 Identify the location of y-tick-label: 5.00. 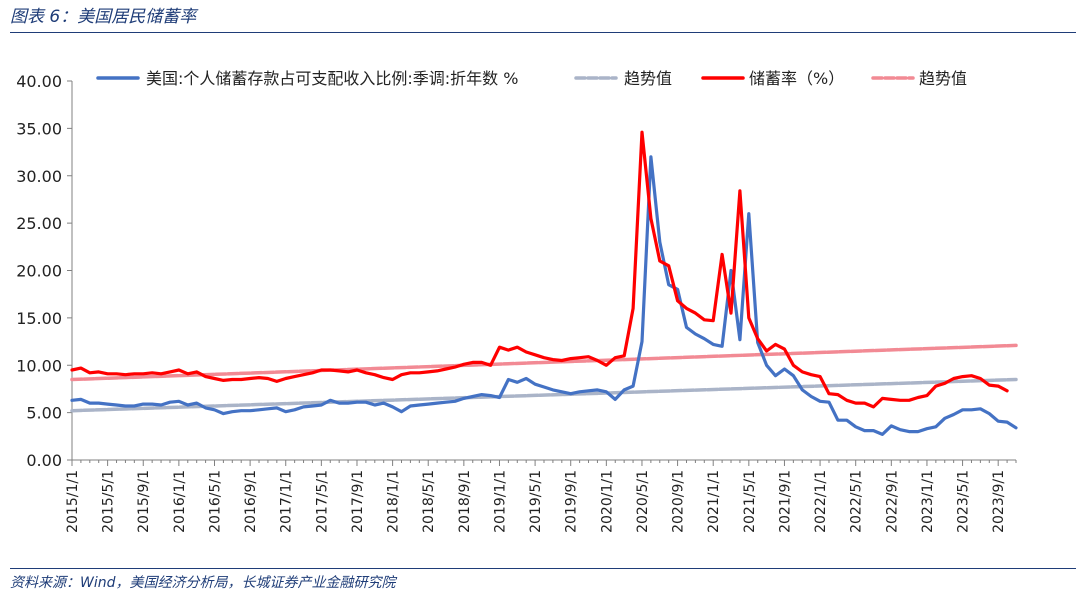
(44, 413).